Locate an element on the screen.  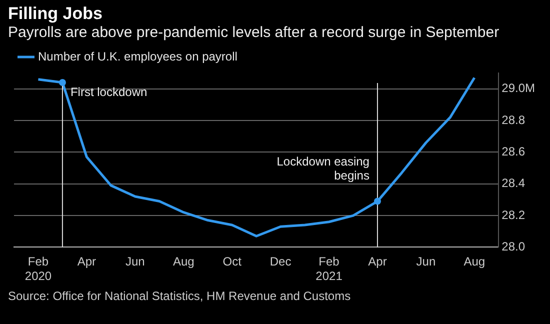
source-note: Source: Office for National Statistics, HM Revenue and Customs is located at coordinates (180, 296).